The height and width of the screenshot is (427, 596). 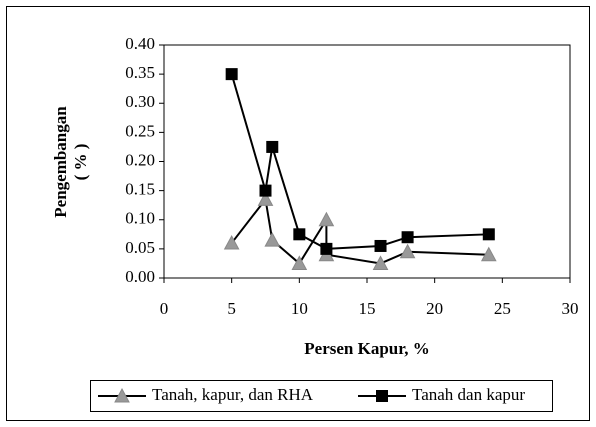 I want to click on legend-label: Tanah dan kapur, so click(x=468, y=394).